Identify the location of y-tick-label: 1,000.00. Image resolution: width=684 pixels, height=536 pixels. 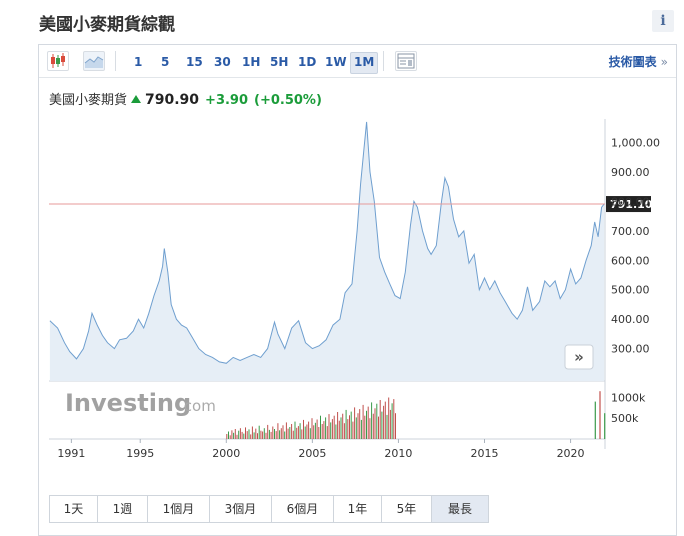
(635, 143).